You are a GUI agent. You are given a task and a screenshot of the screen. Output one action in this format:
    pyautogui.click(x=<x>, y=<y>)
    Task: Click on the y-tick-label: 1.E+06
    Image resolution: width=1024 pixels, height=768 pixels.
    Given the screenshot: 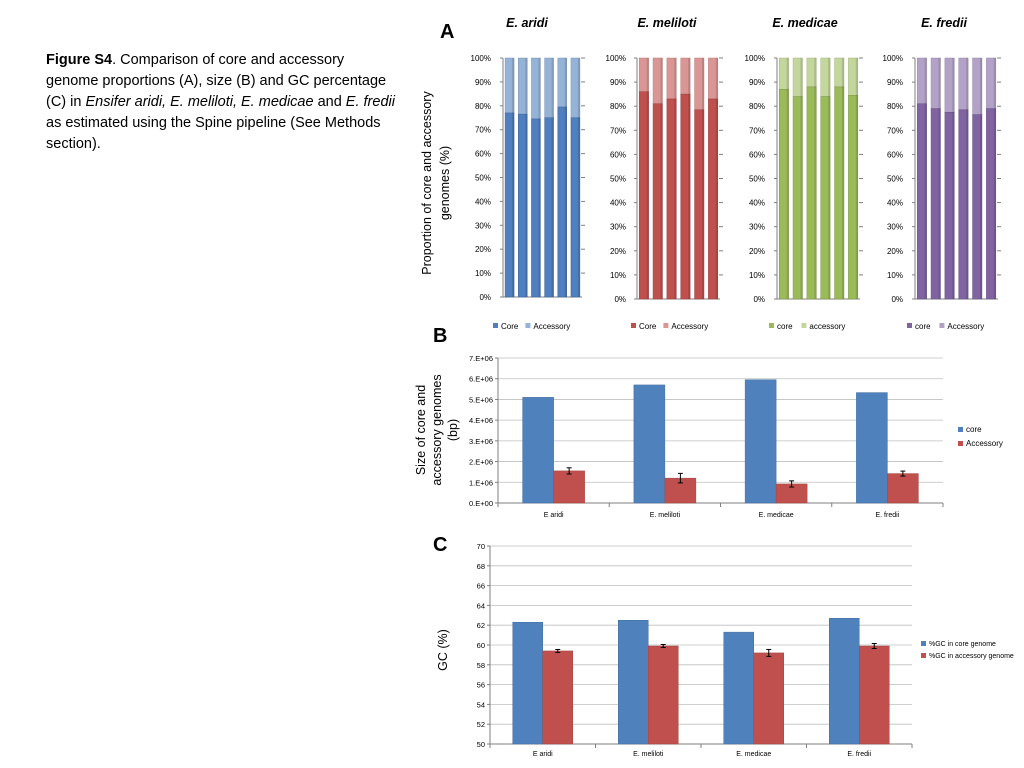 What is the action you would take?
    pyautogui.click(x=481, y=482)
    